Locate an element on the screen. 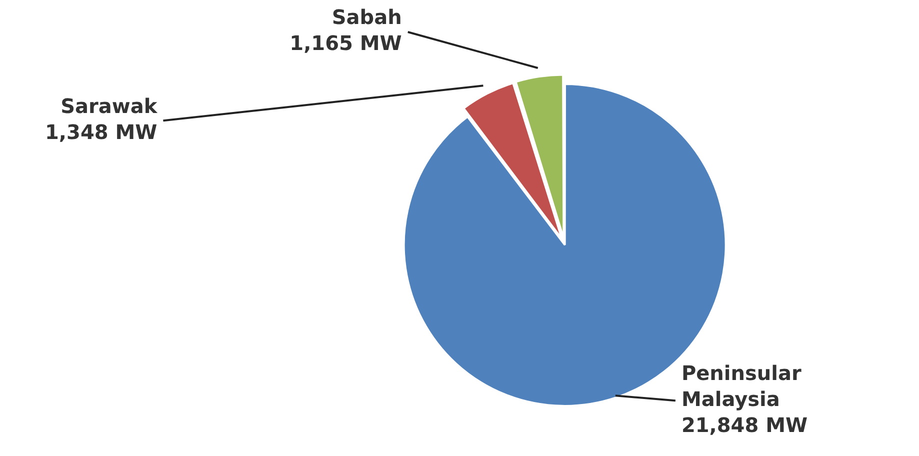 The image size is (919, 456). slice-label: Sabah is located at coordinates (367, 17).